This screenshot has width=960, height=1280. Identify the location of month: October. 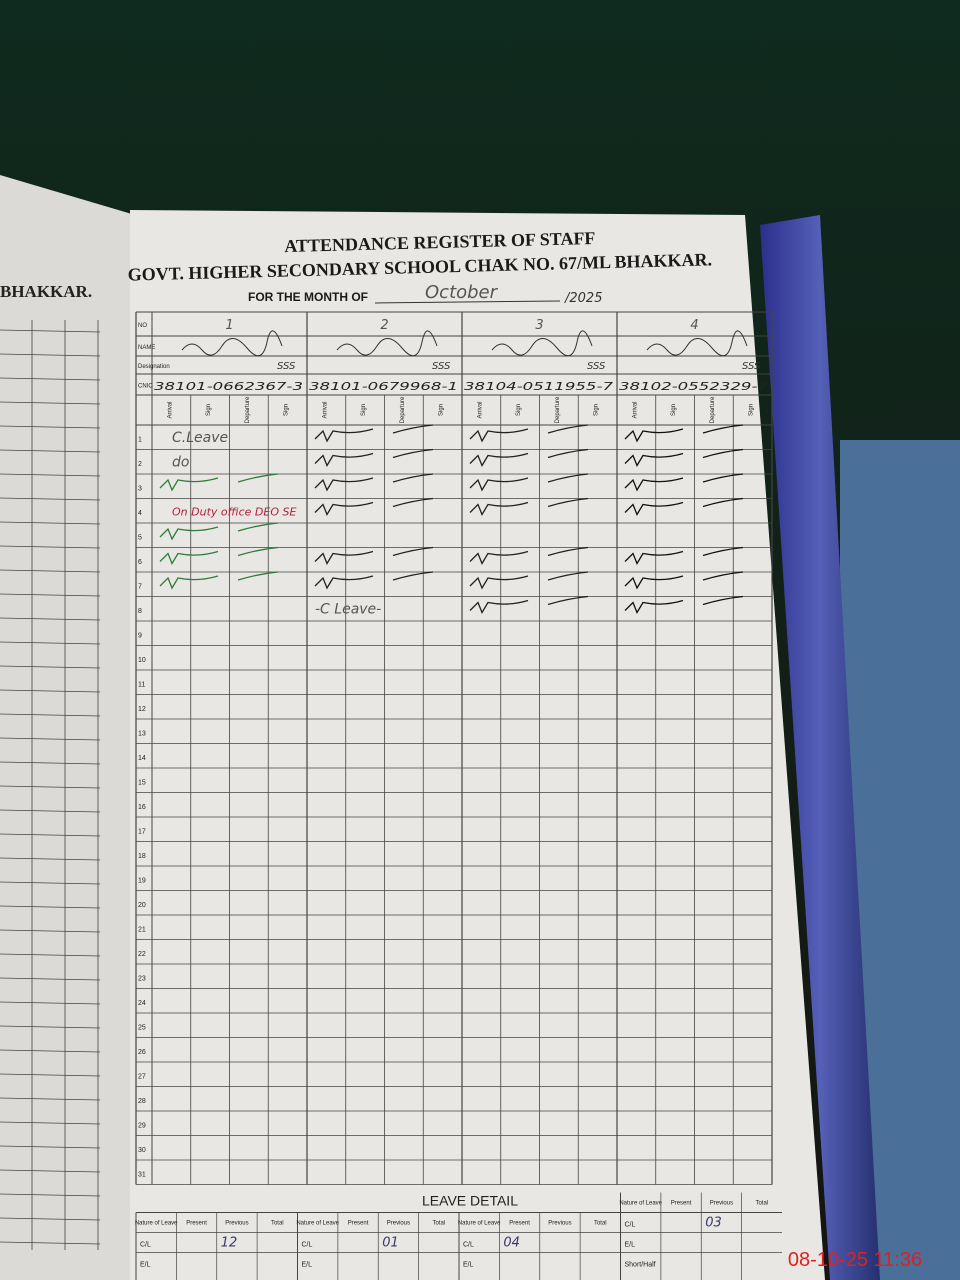
(462, 292).